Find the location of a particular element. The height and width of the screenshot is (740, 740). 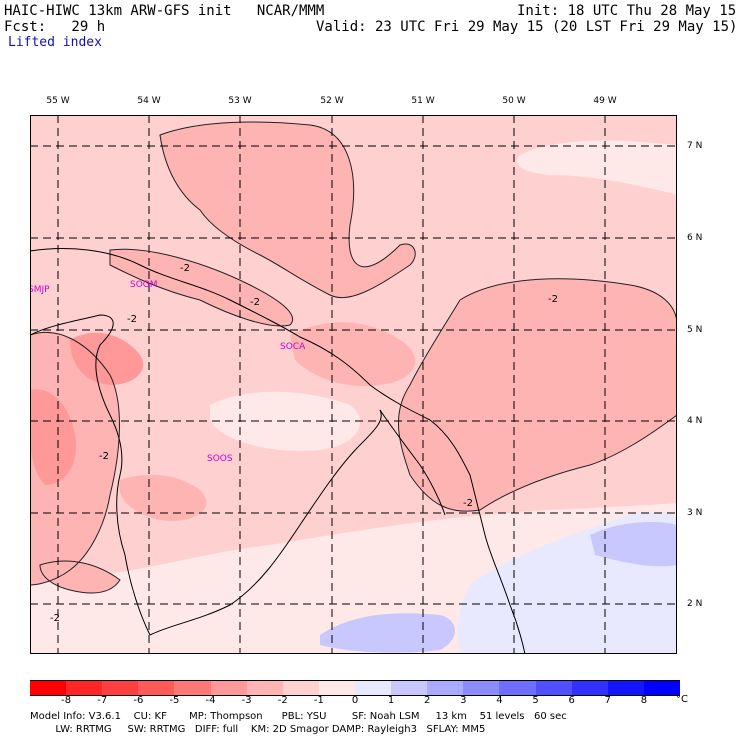

model-title: HAIC-HIWC 13km ARW-GFS init NCAR/MMM is located at coordinates (164, 11).